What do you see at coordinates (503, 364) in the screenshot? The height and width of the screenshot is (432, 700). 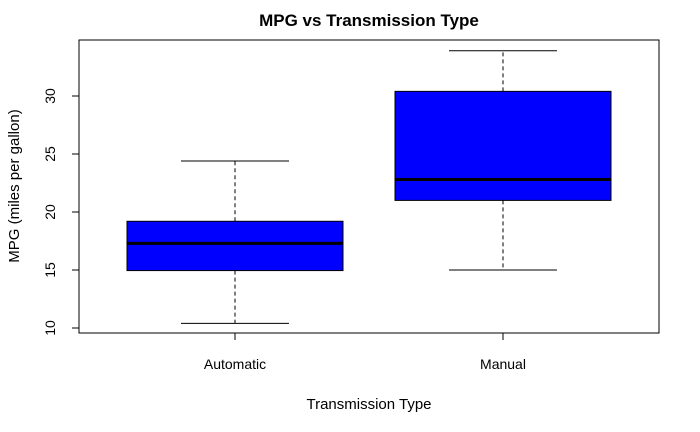 I see `x-tick-label-manual: Manual` at bounding box center [503, 364].